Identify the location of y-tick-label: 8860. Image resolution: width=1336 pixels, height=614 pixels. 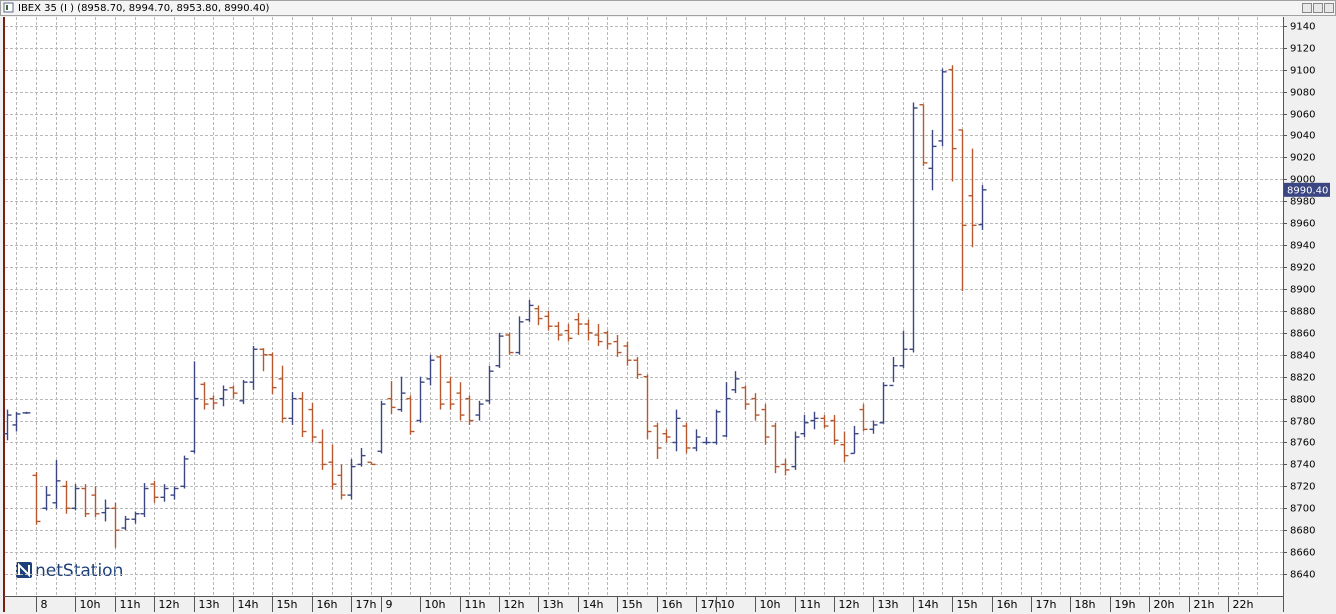
(1302, 334).